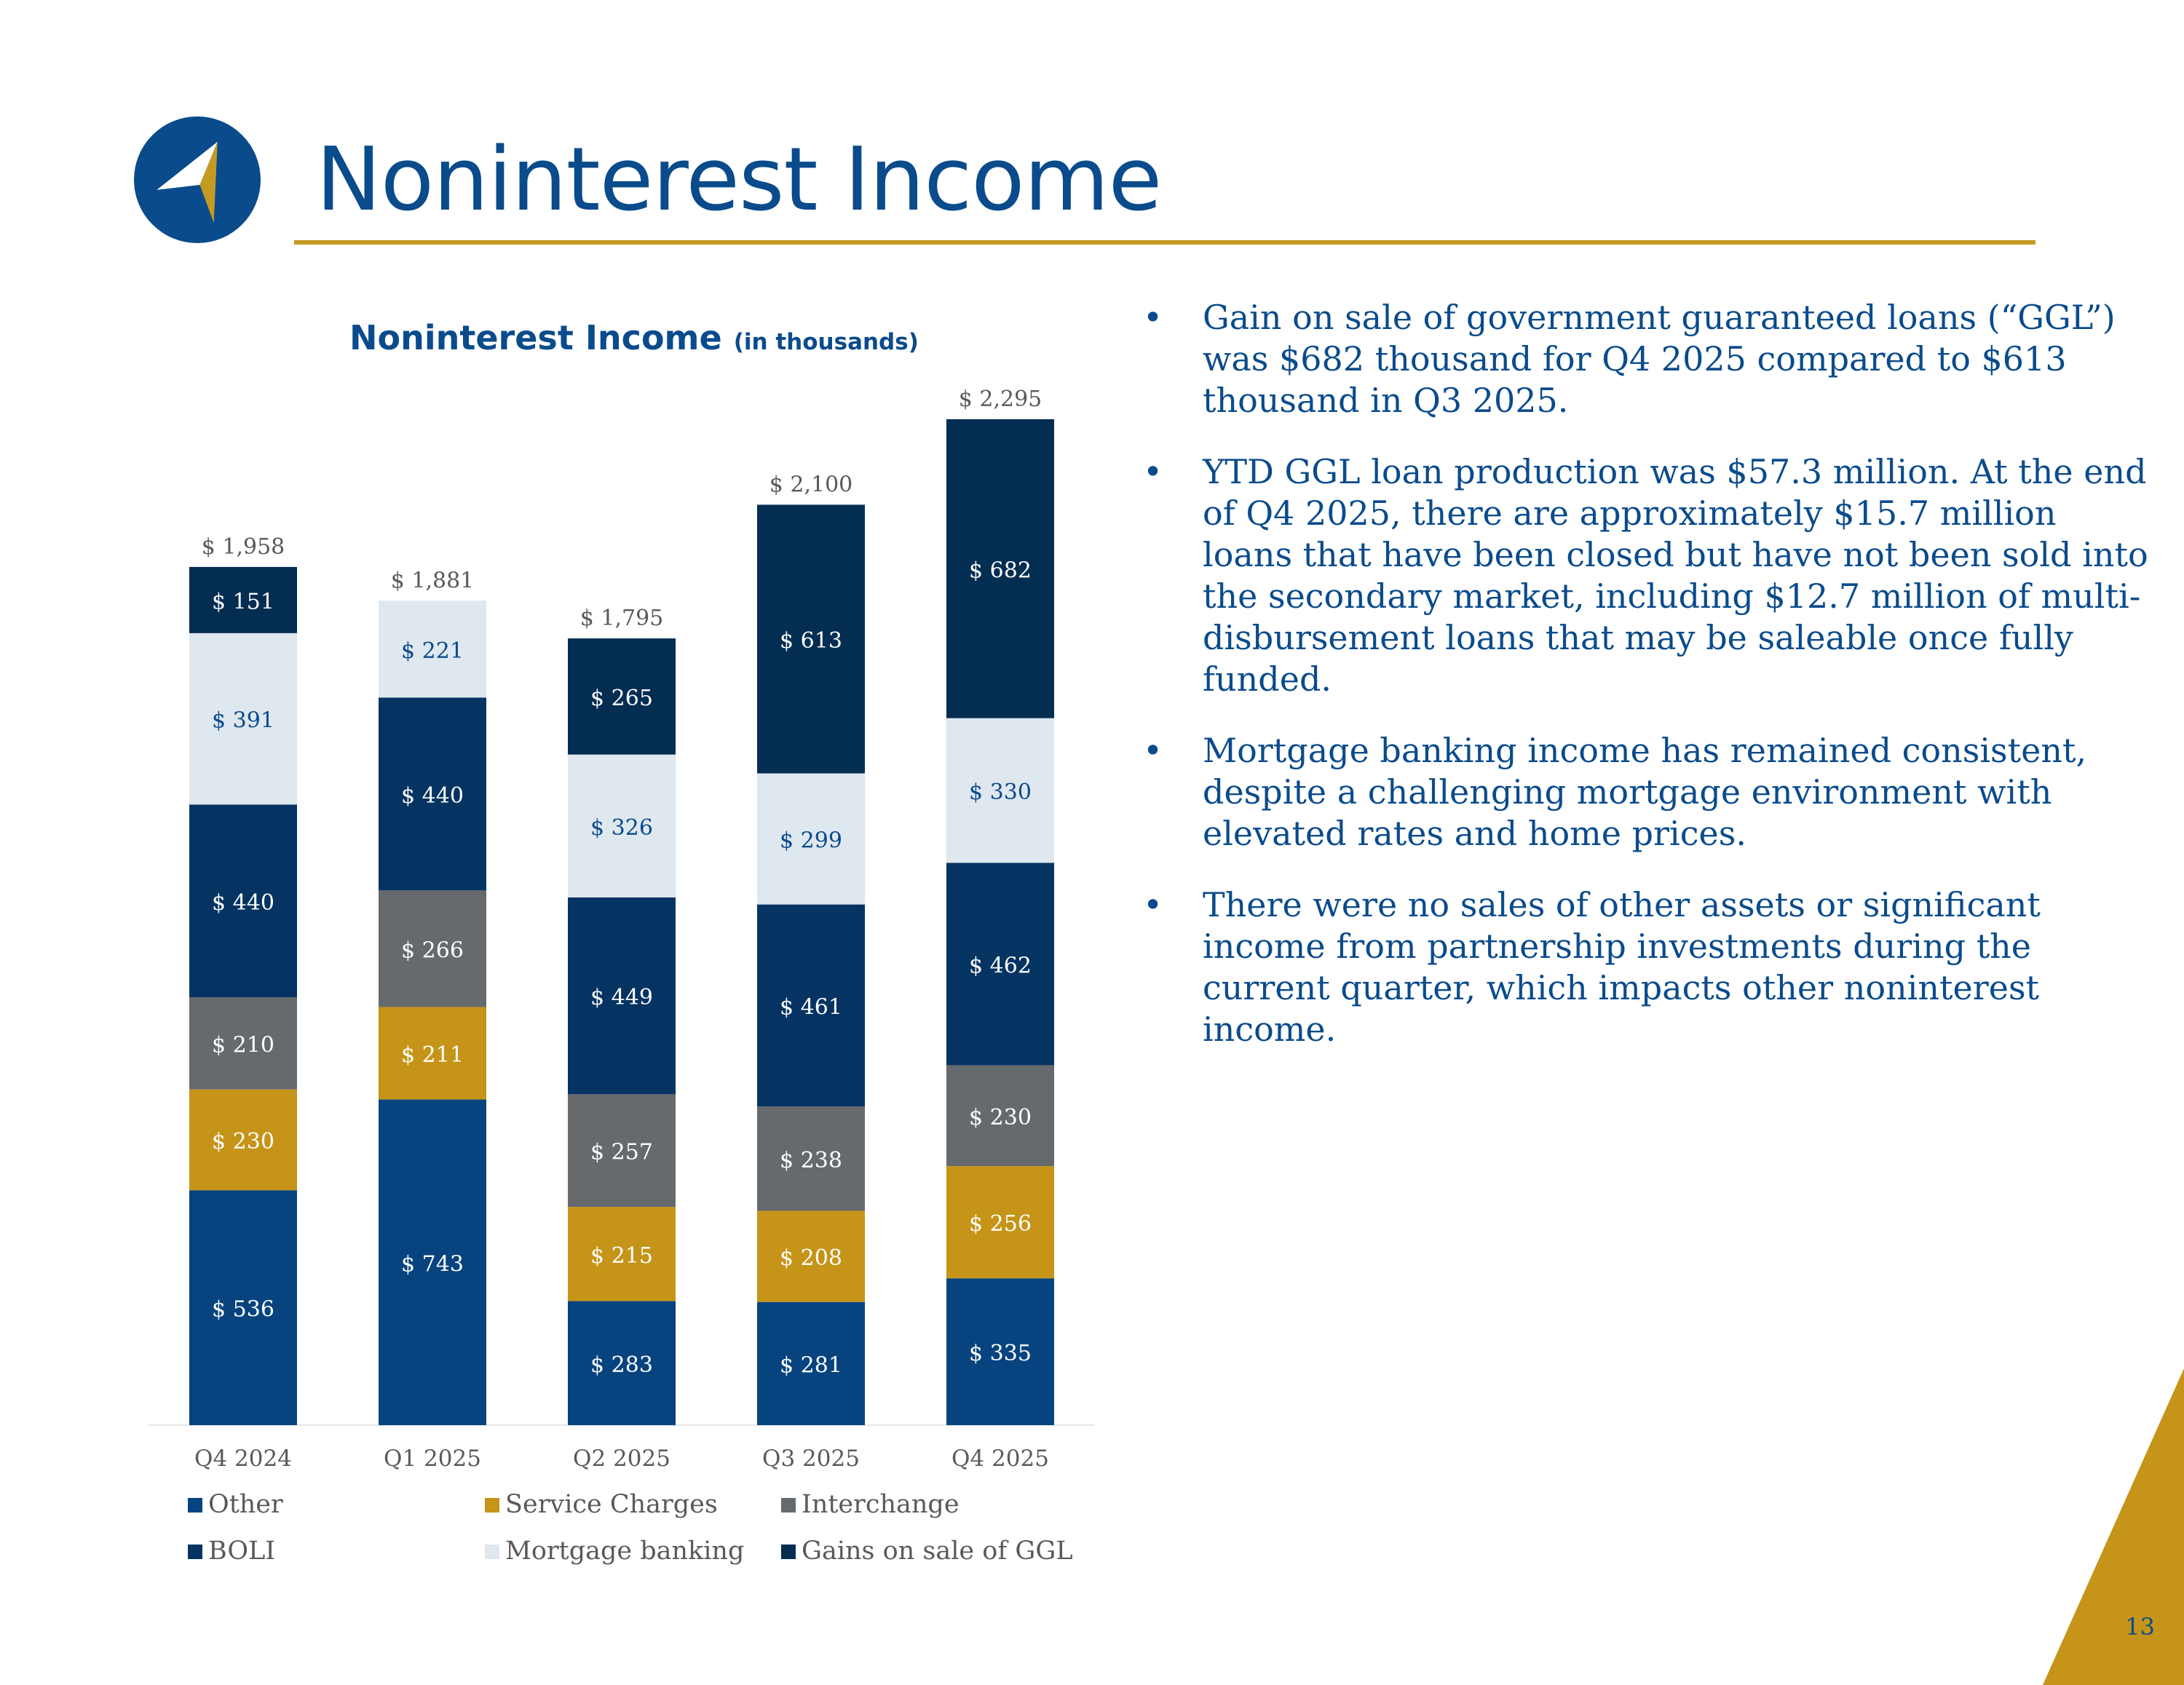  I want to click on bar-value-label: $ 151, so click(243, 601).